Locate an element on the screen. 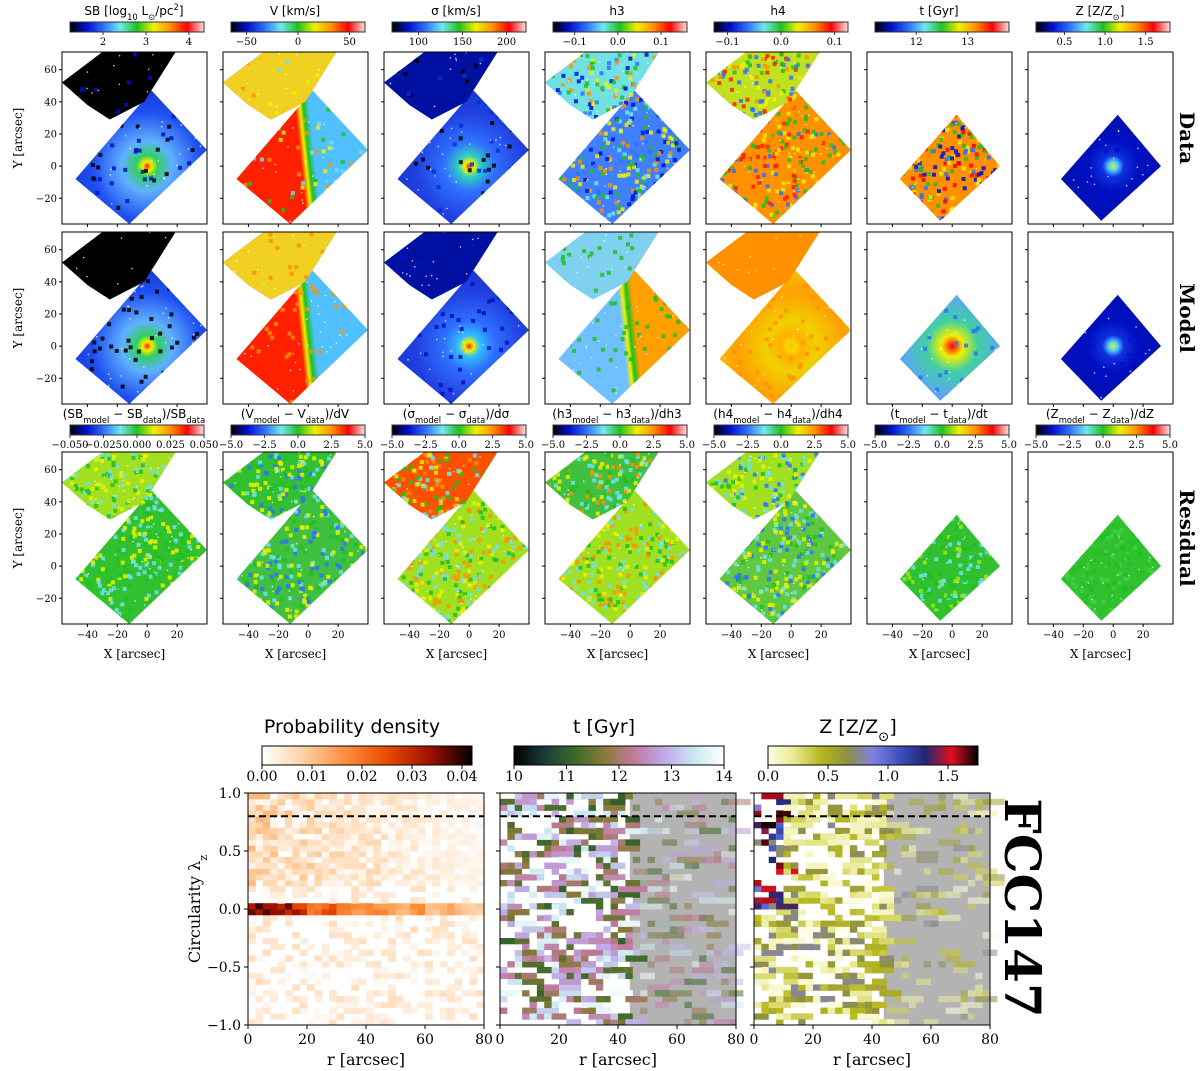 This screenshot has height=1071, width=1200. colorbar-tick-label: 0.0 is located at coordinates (459, 445).